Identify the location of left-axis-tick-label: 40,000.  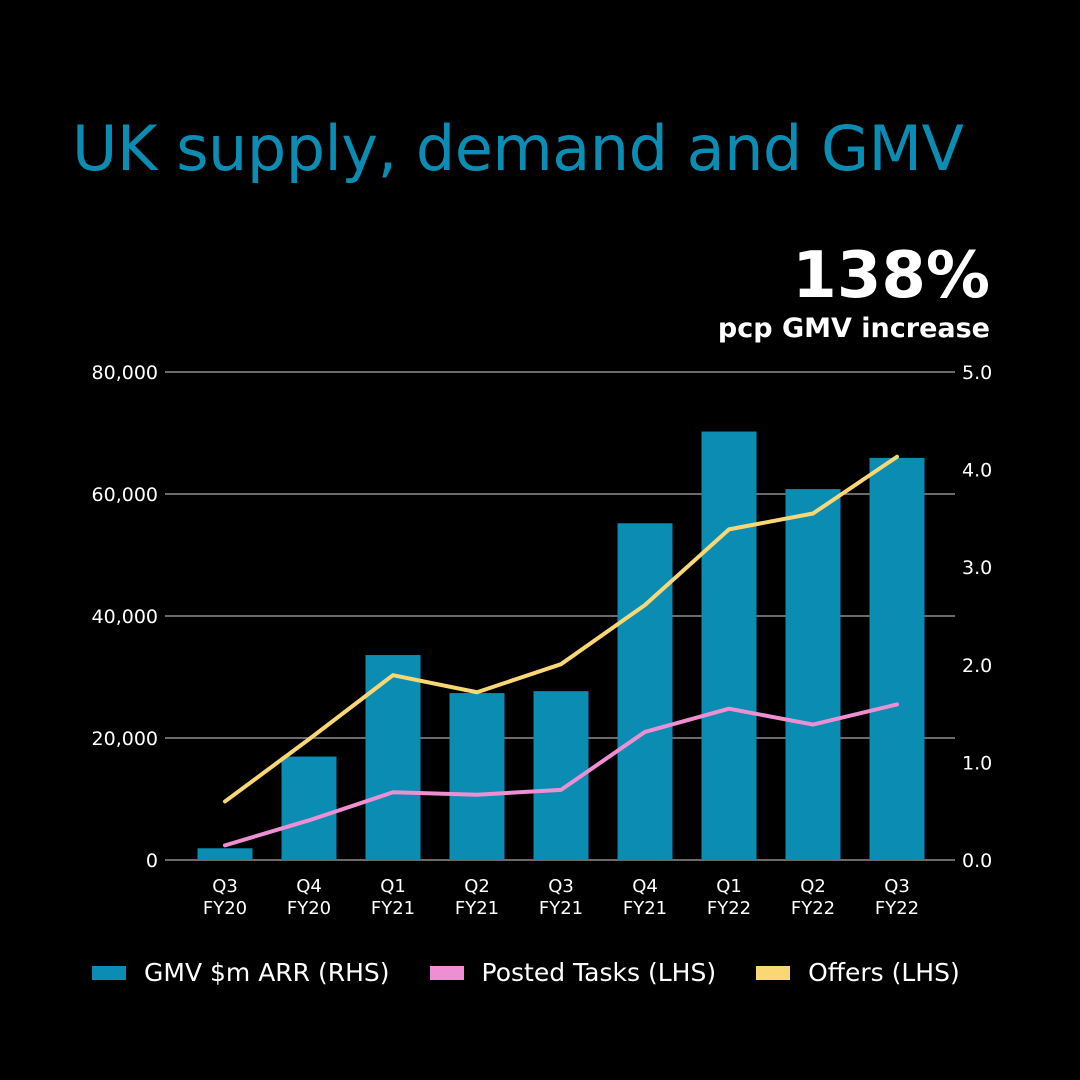
(125, 617).